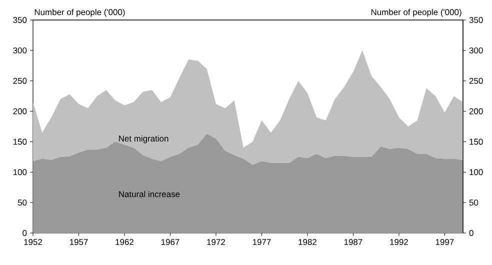 The height and width of the screenshot is (265, 492). I want to click on y-tick-label: 250, so click(20, 81).